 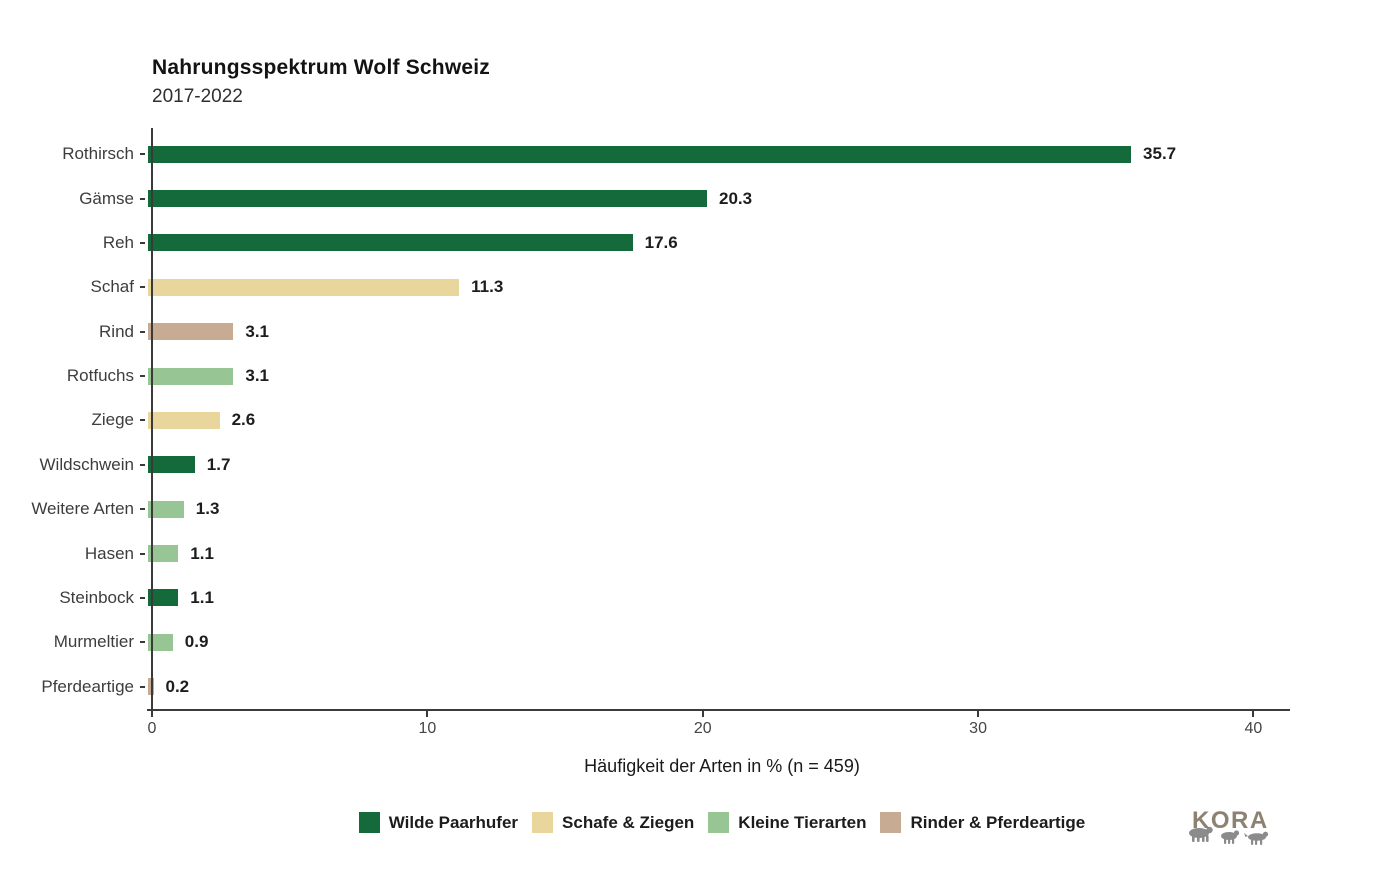 I want to click on legend-item: Kleine Tierarten, so click(x=787, y=822).